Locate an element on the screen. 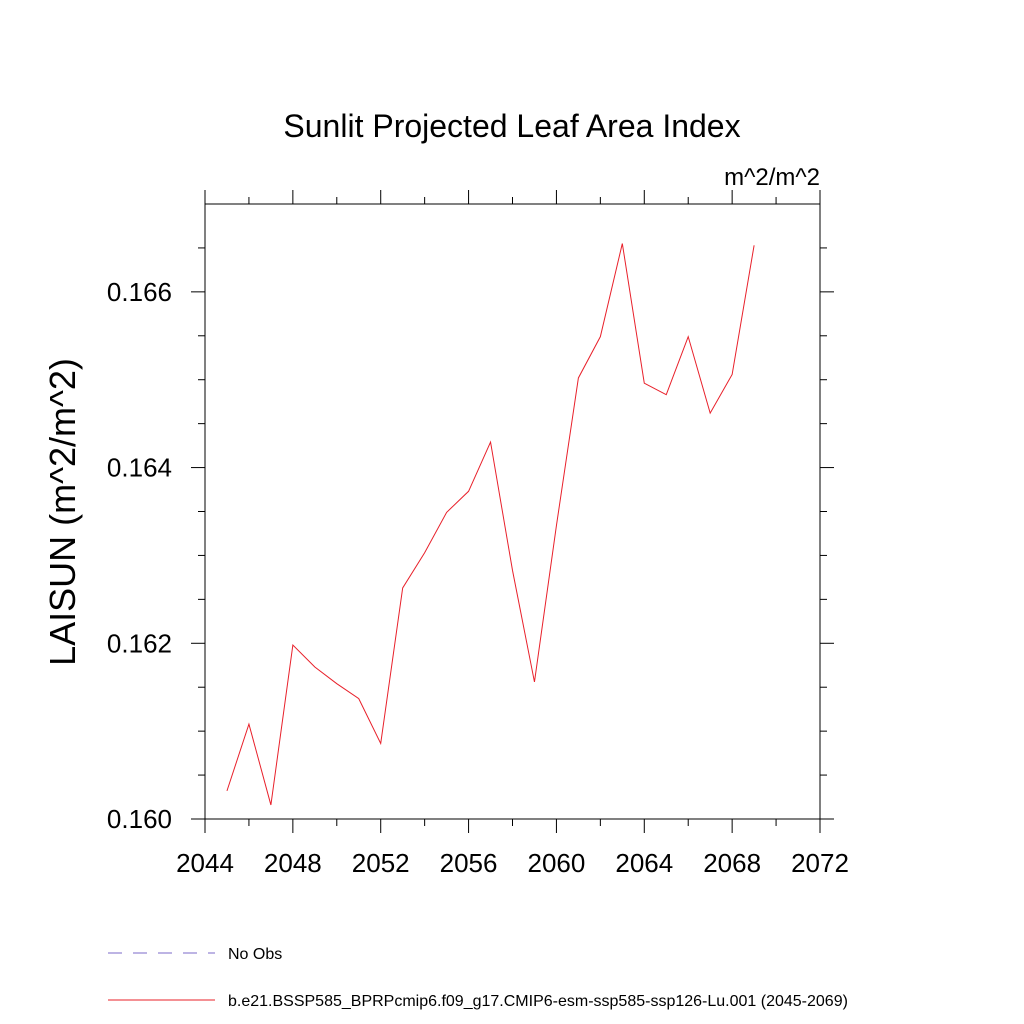  legend-label: No Obs is located at coordinates (255, 954).